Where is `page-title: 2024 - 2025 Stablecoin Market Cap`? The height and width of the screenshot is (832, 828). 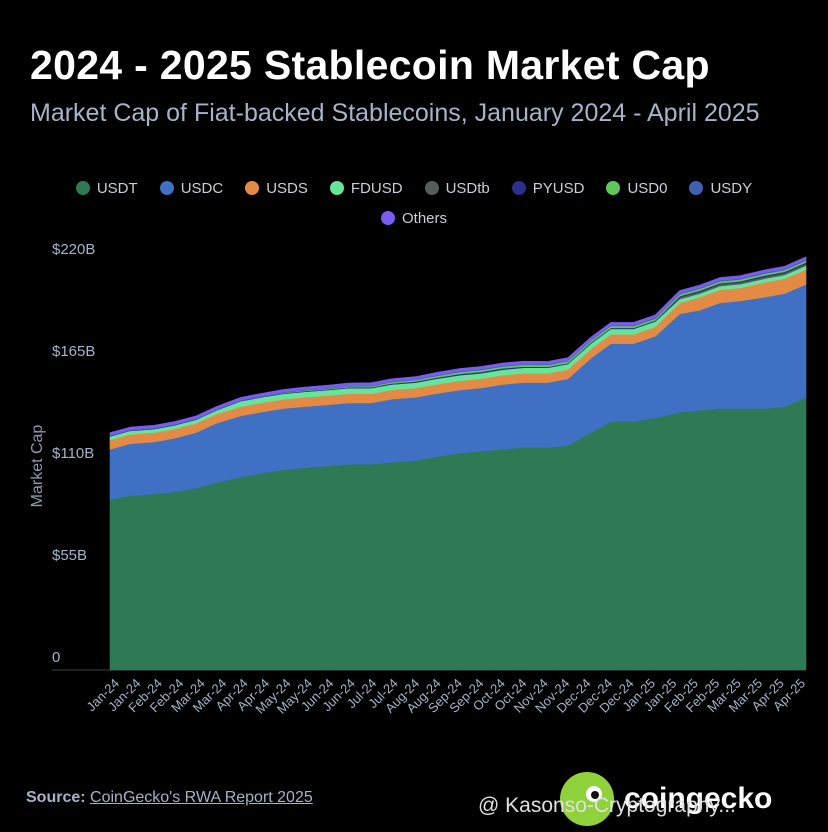
page-title: 2024 - 2025 Stablecoin Market Cap is located at coordinates (370, 65).